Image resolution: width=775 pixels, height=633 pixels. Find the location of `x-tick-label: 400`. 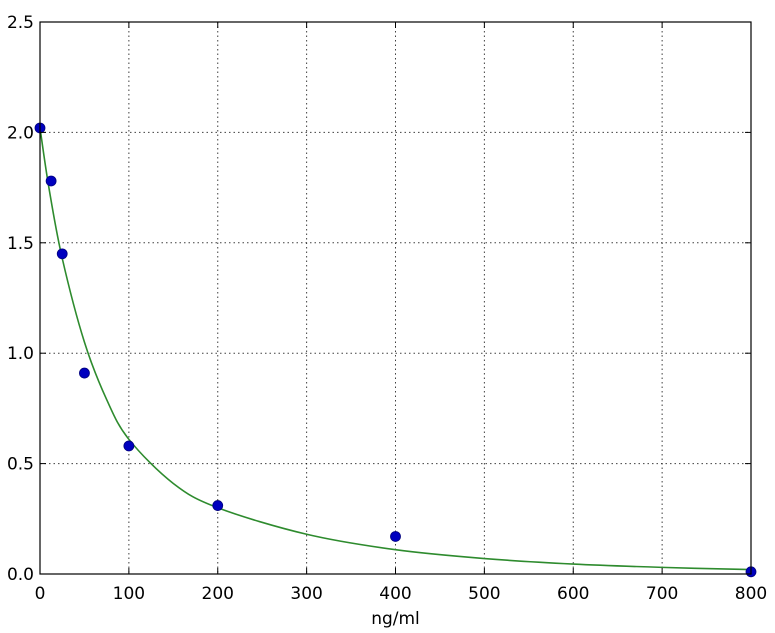

x-tick-label: 400 is located at coordinates (395, 594).